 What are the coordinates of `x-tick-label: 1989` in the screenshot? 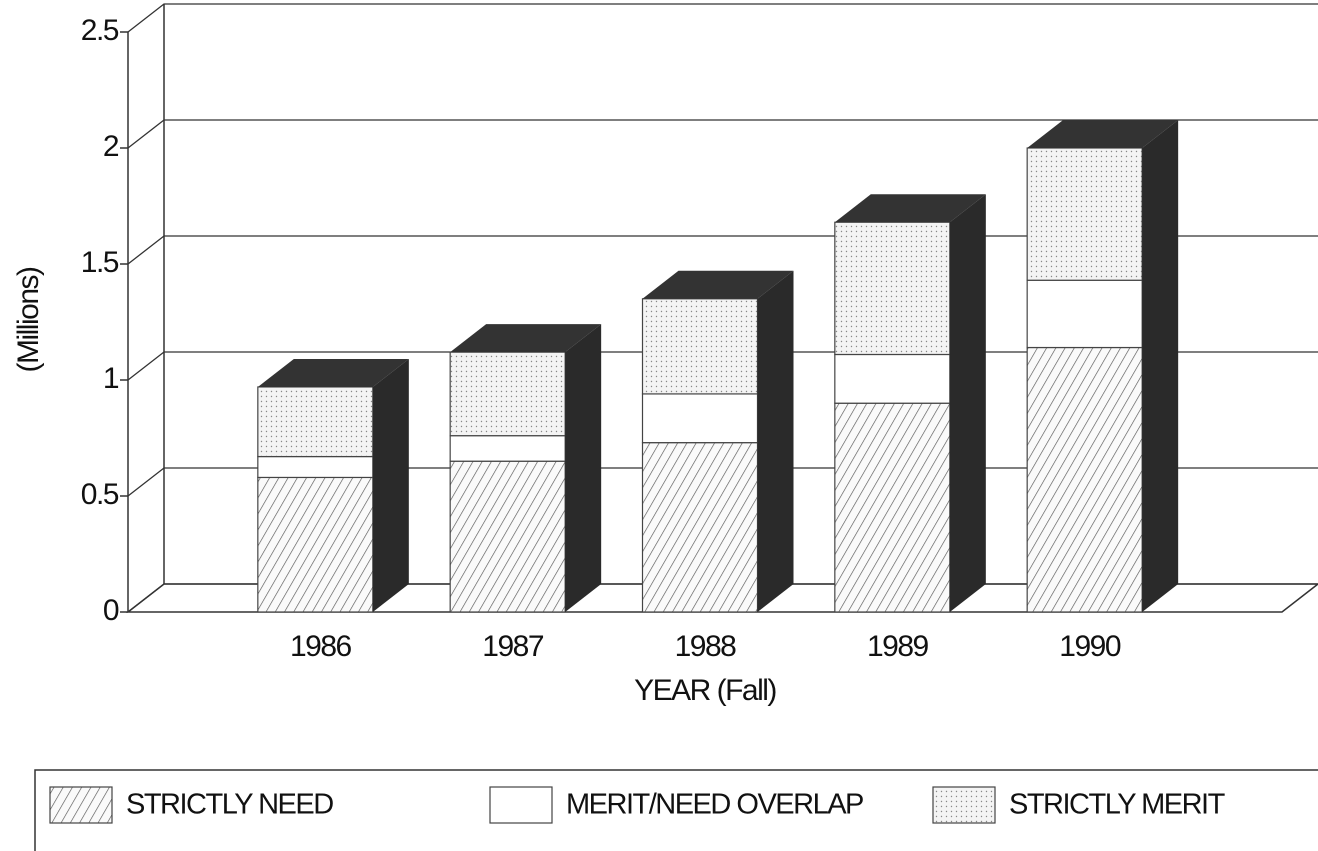 It's located at (898, 646).